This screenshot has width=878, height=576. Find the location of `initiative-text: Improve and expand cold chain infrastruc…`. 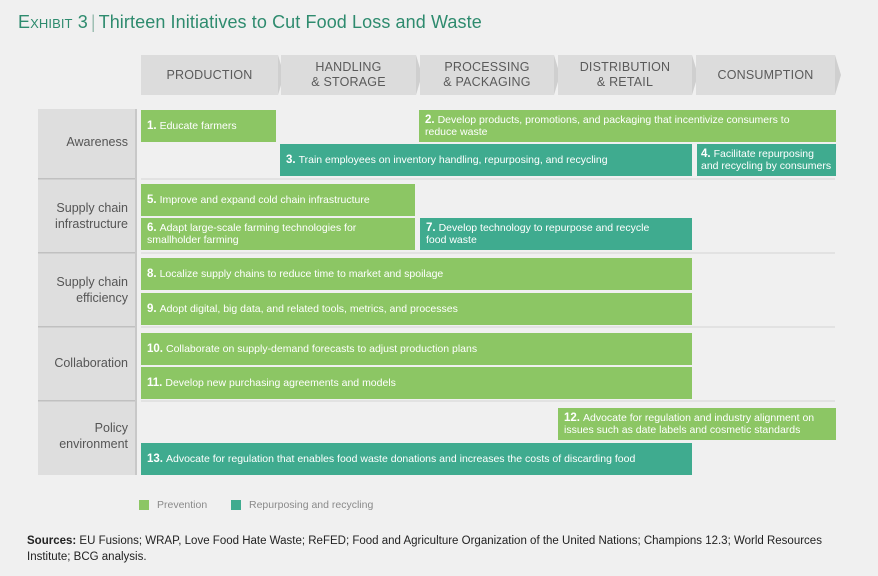

initiative-text: Improve and expand cold chain infrastruc… is located at coordinates (264, 199).